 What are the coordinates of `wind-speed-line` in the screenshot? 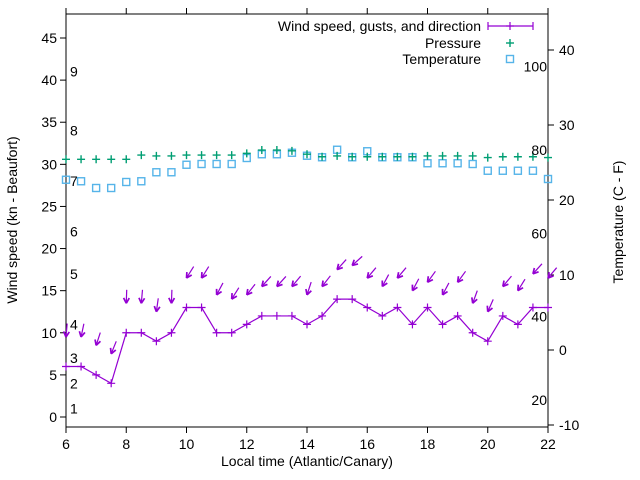 It's located at (307, 341).